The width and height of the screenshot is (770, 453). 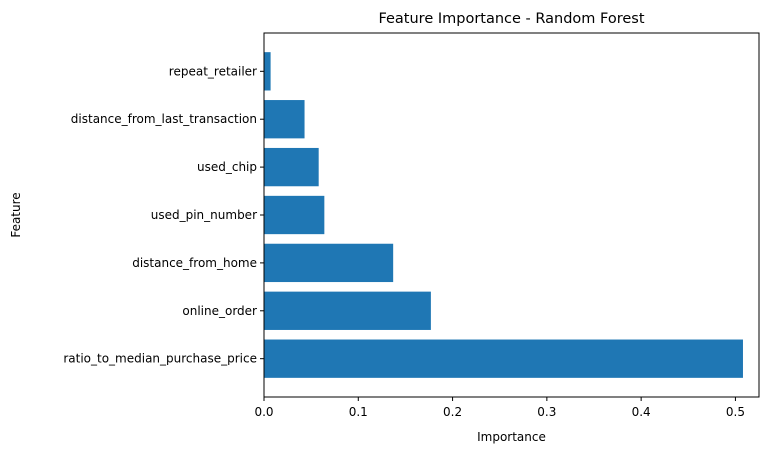 What do you see at coordinates (263, 412) in the screenshot?
I see `x-tick-label: 0.0` at bounding box center [263, 412].